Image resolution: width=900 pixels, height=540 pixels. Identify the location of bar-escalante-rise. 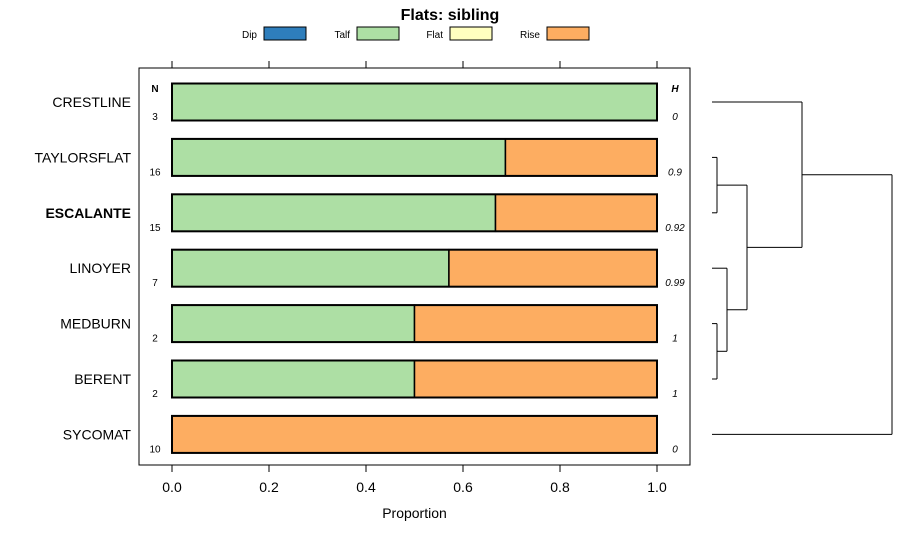
(576, 213).